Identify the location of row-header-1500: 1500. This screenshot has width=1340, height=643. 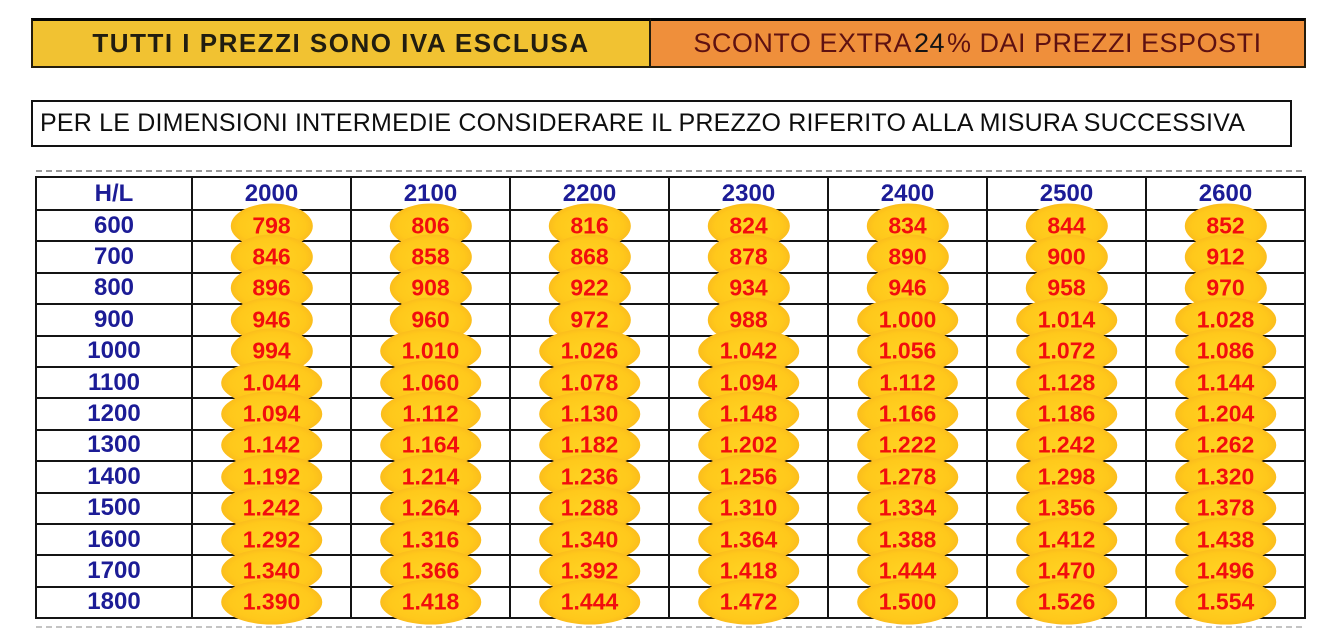
(114, 508).